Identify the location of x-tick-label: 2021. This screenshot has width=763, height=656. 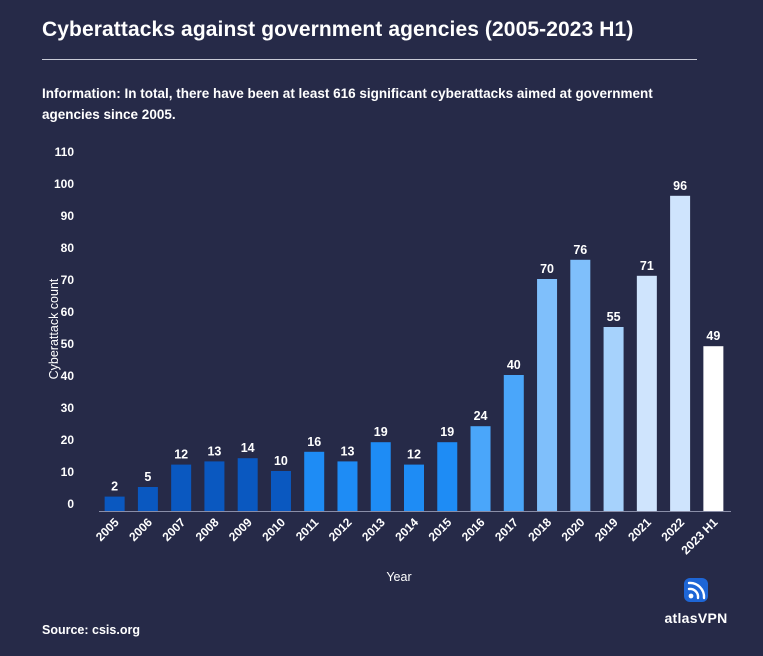
(639, 529).